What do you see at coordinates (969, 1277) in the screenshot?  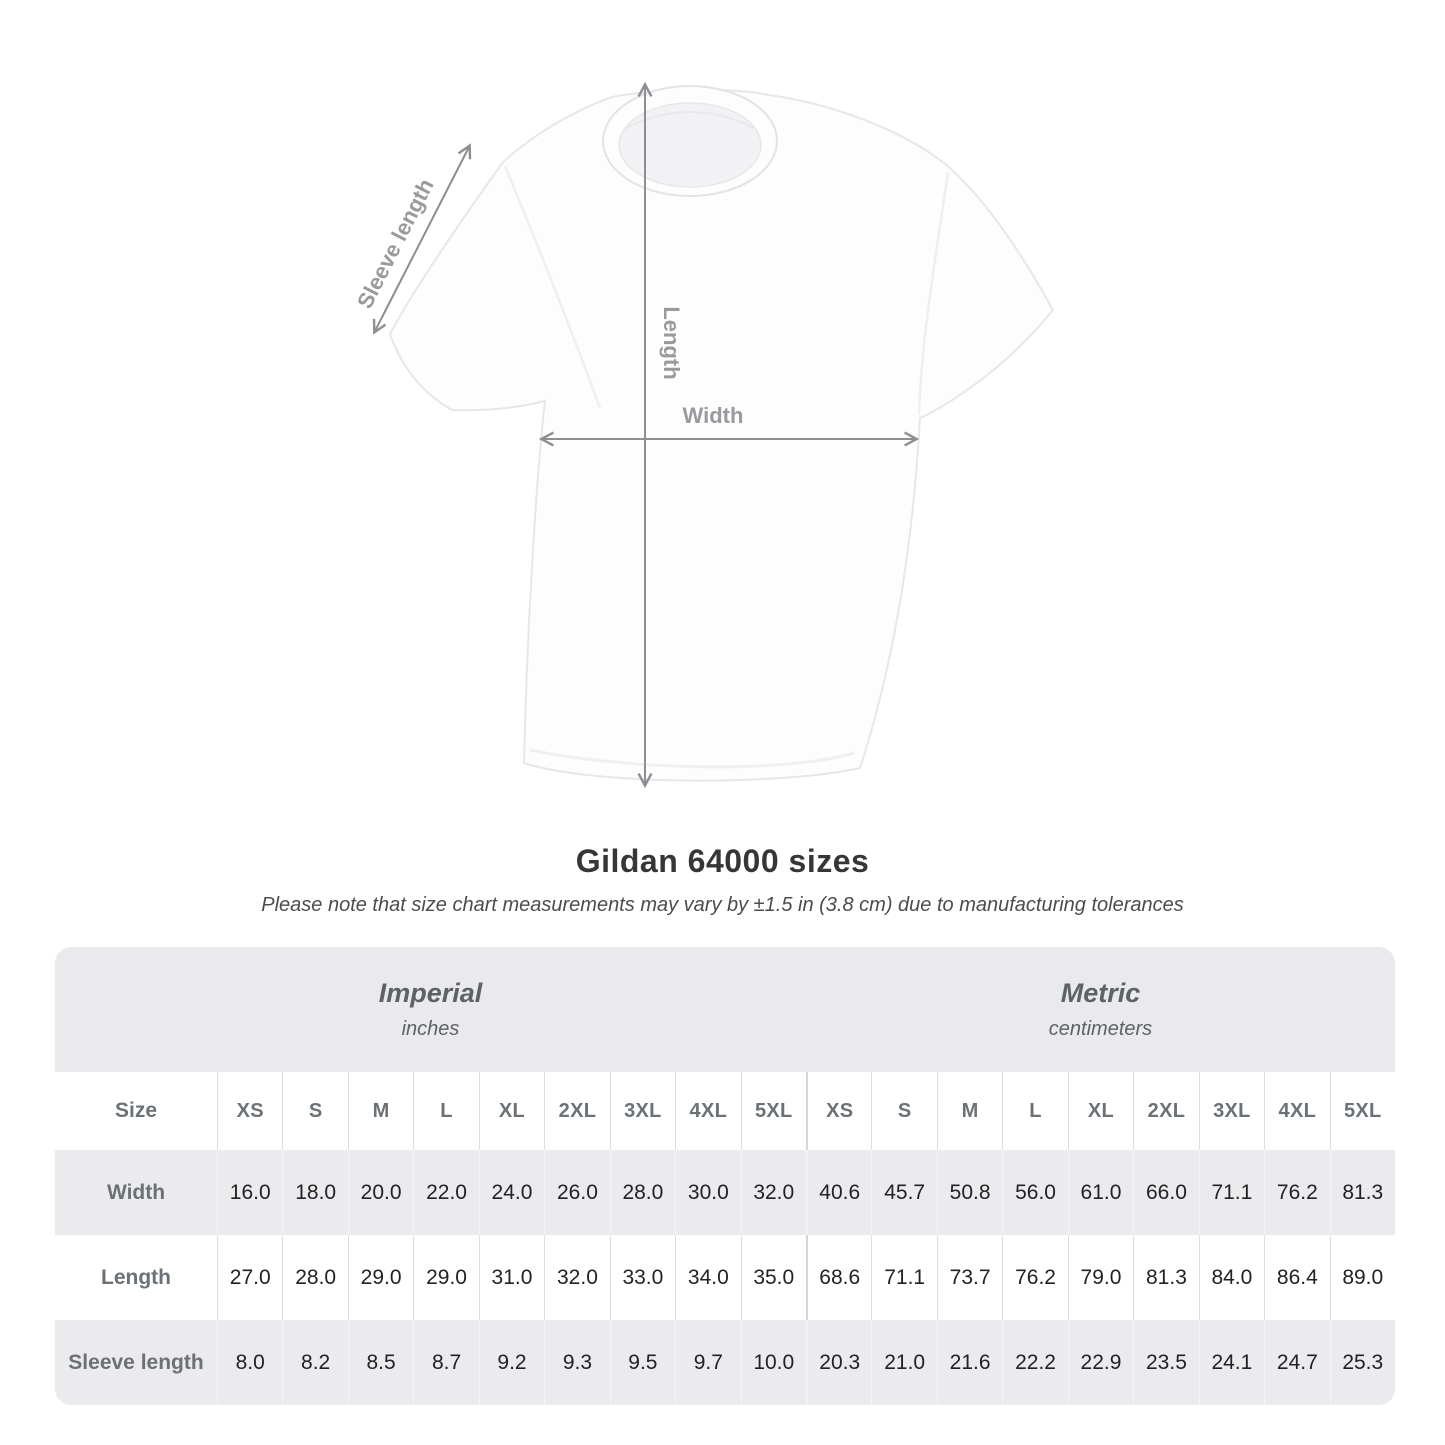 I see `metric-value-cell: 73.7` at bounding box center [969, 1277].